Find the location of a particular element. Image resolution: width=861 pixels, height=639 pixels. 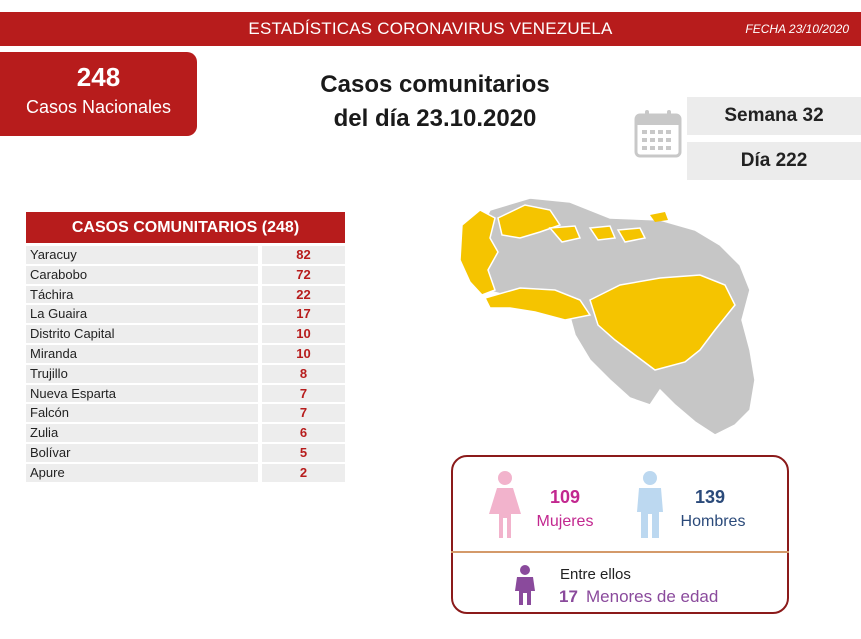

state-name: La Guaira is located at coordinates (142, 314).